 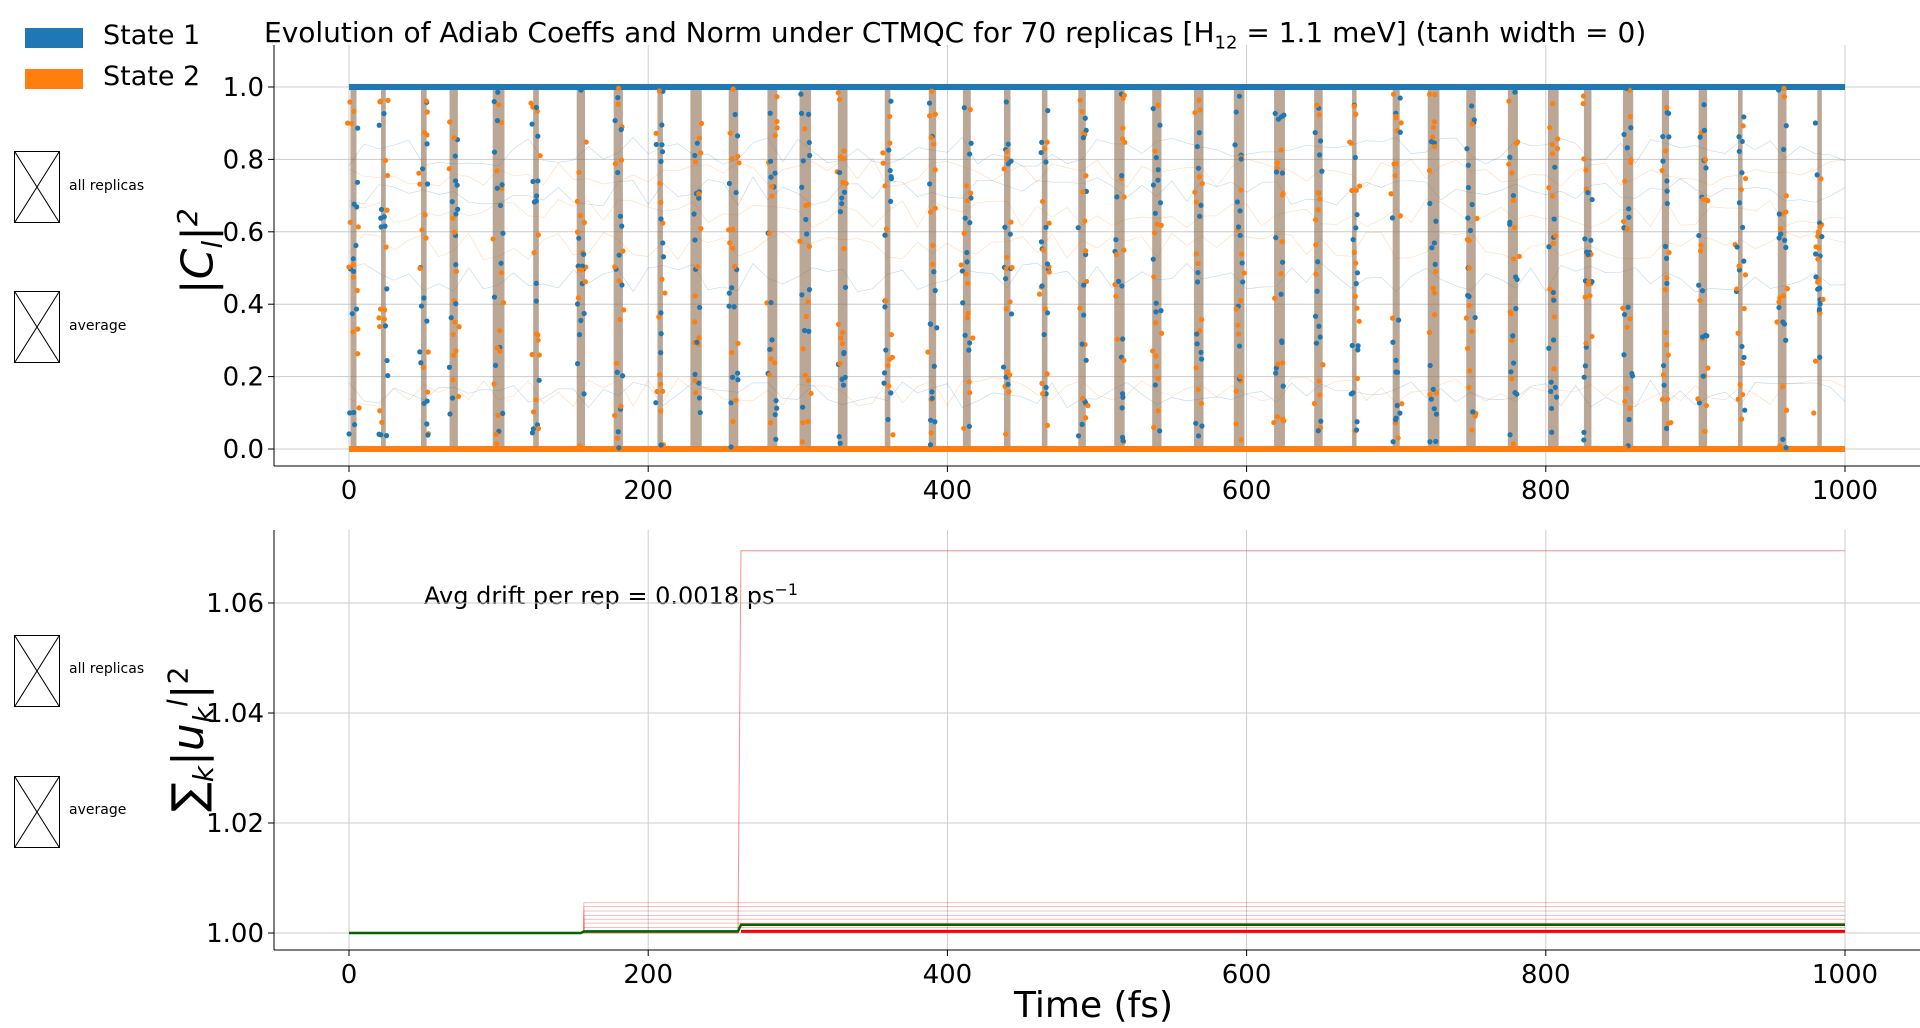 I want to click on y-tick-label: 1.04, so click(x=235, y=714).